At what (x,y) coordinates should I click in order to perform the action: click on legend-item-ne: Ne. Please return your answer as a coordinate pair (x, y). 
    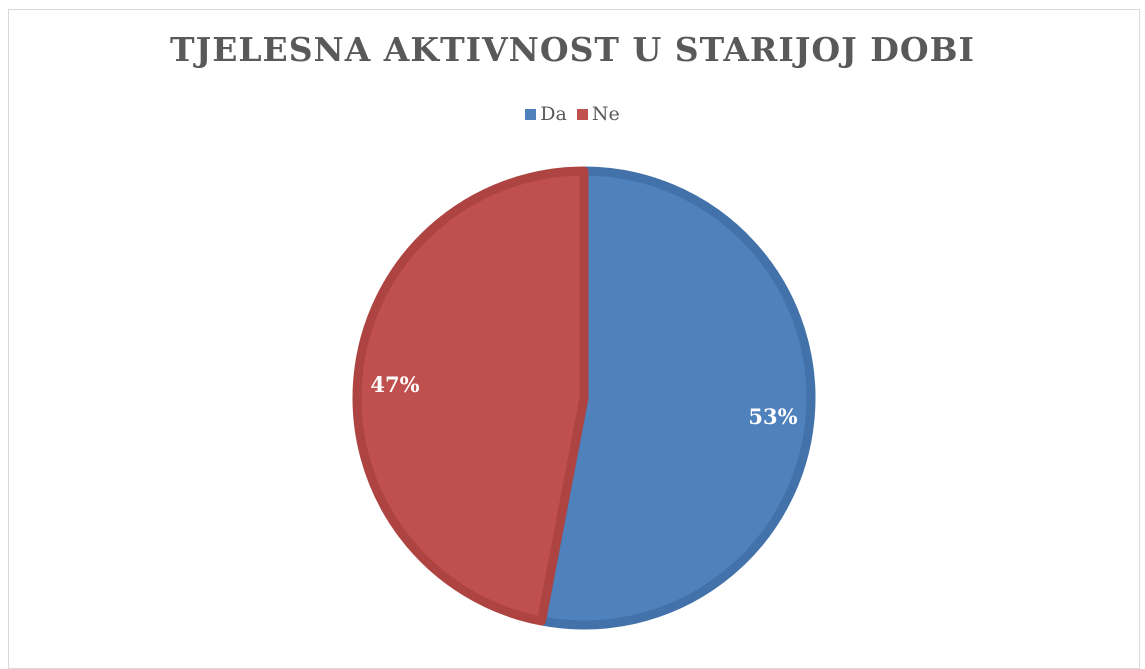
    Looking at the image, I should click on (598, 114).